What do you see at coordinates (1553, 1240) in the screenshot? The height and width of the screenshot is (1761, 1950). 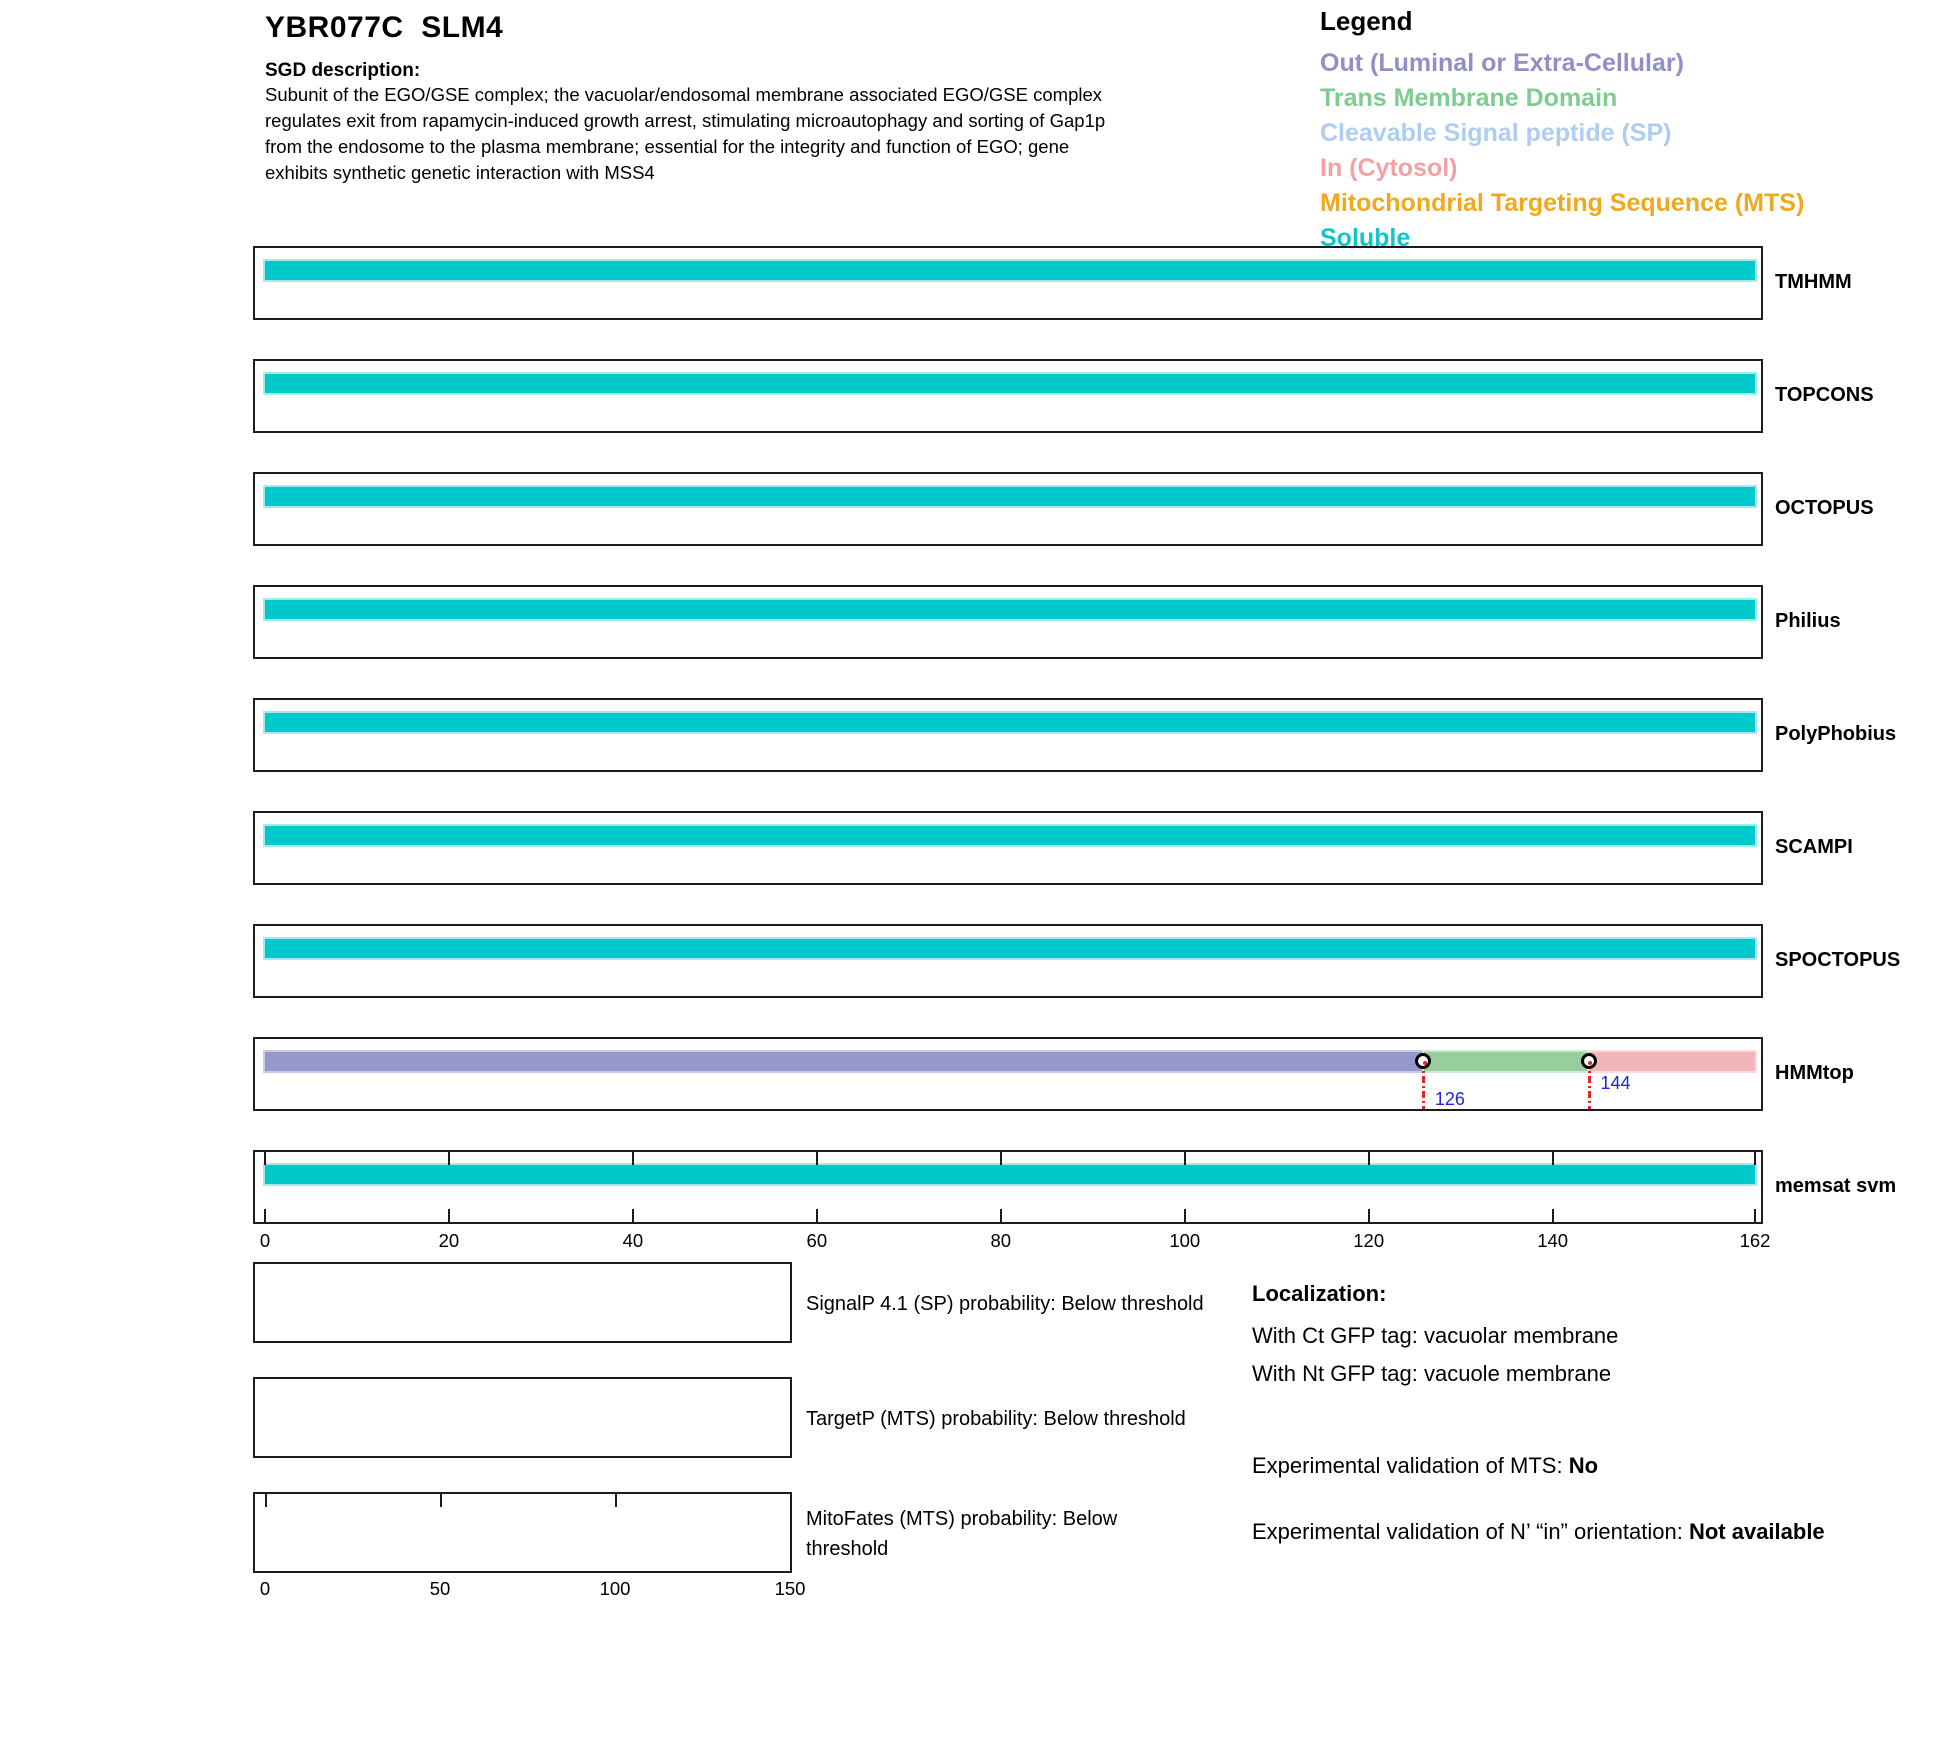 I see `sequence-axis-tick-label: 140` at bounding box center [1553, 1240].